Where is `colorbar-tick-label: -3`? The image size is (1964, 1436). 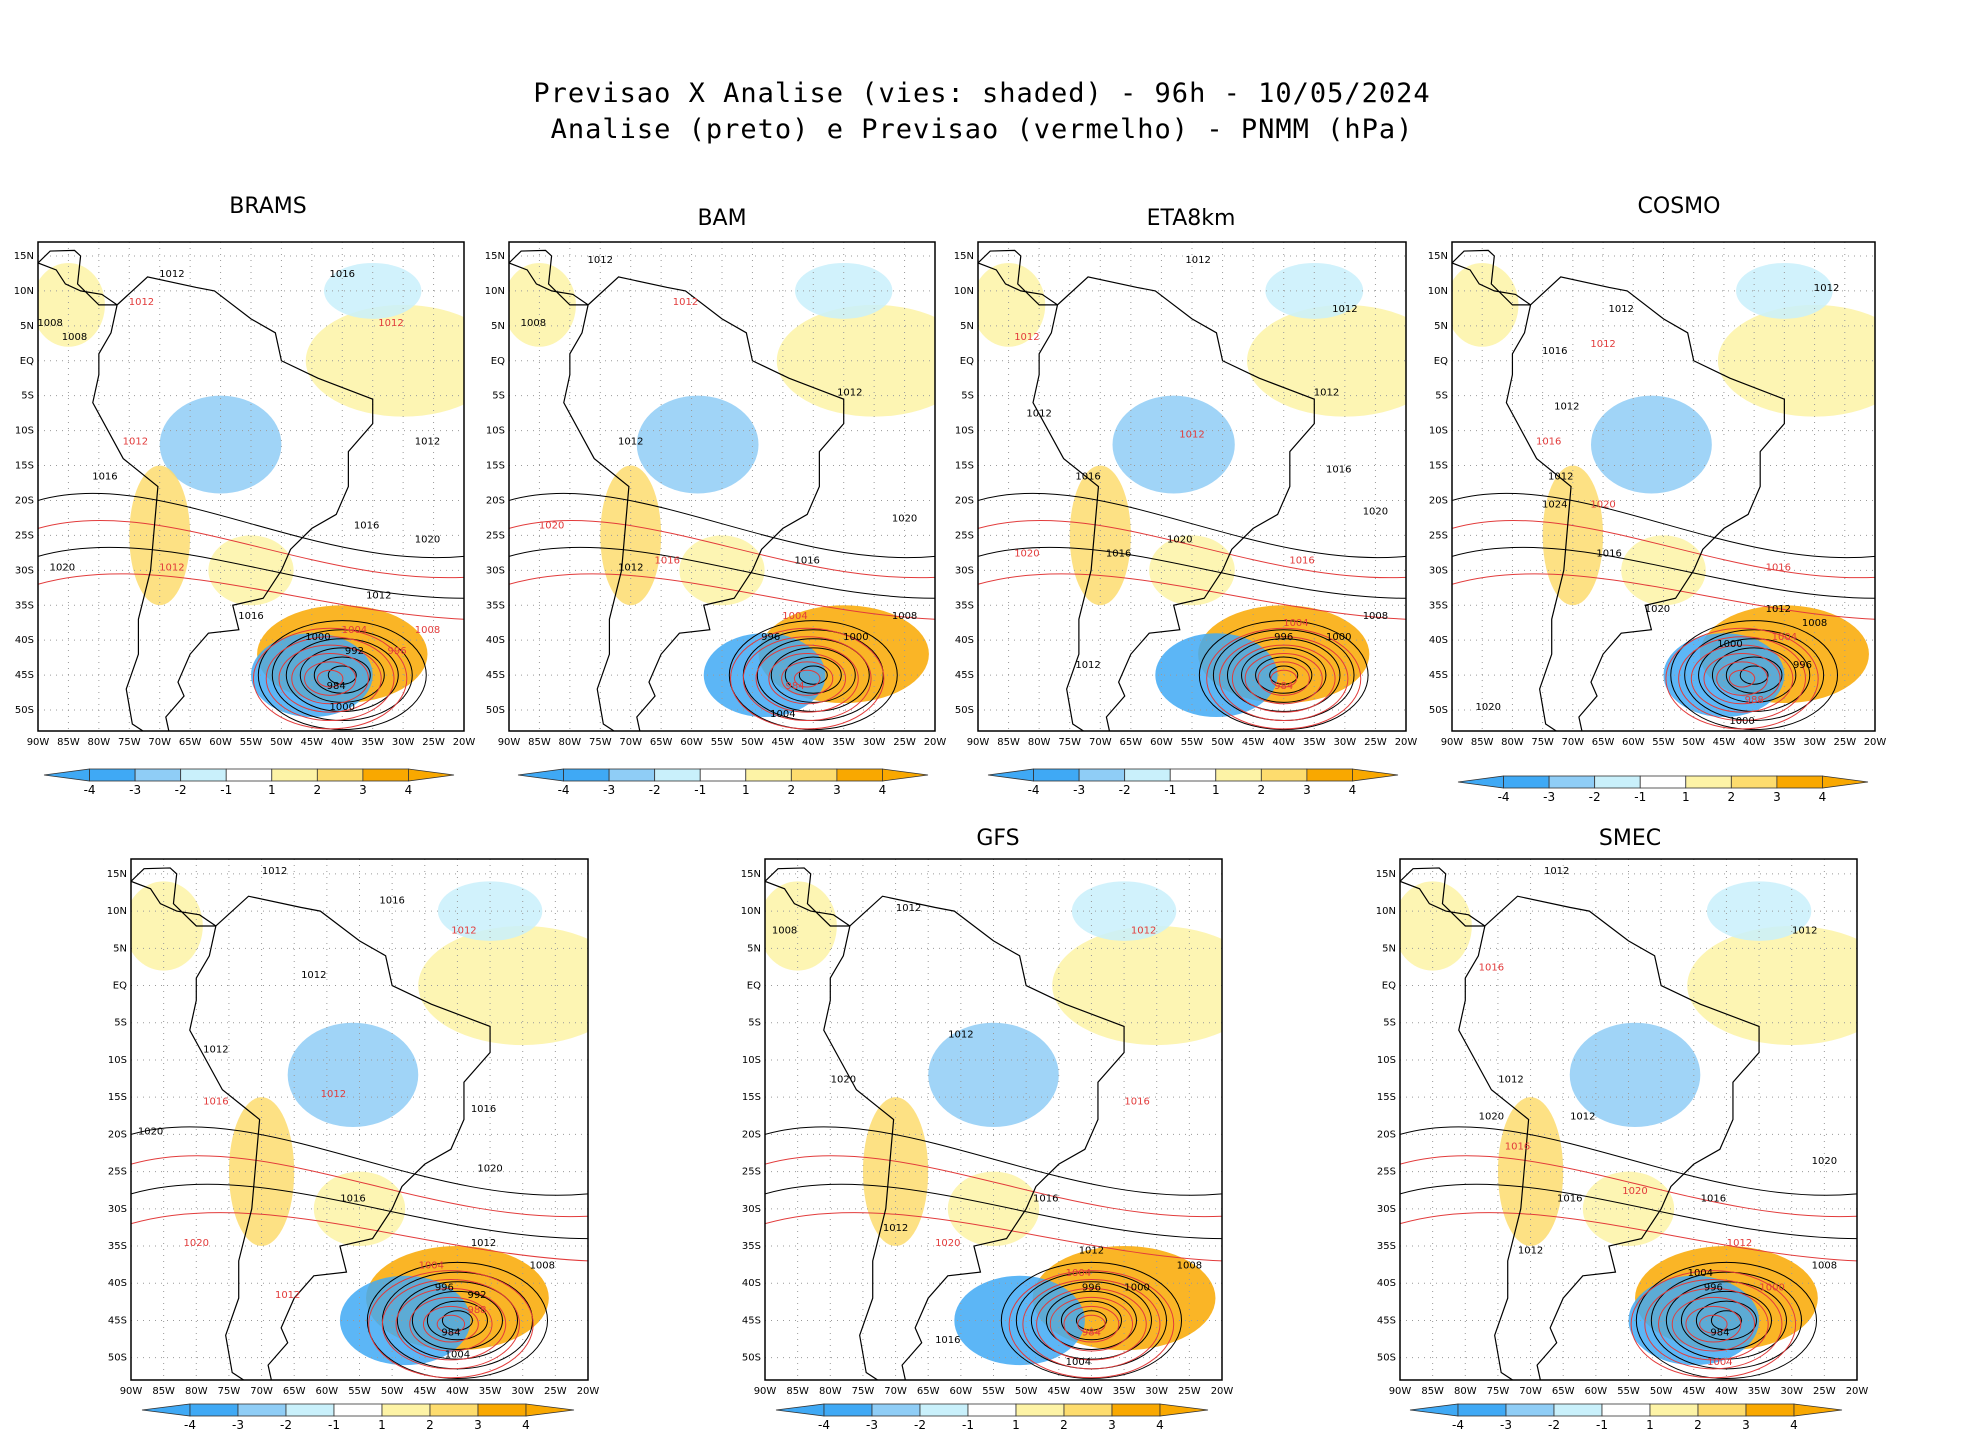
colorbar-tick-label: -3 is located at coordinates (872, 1423).